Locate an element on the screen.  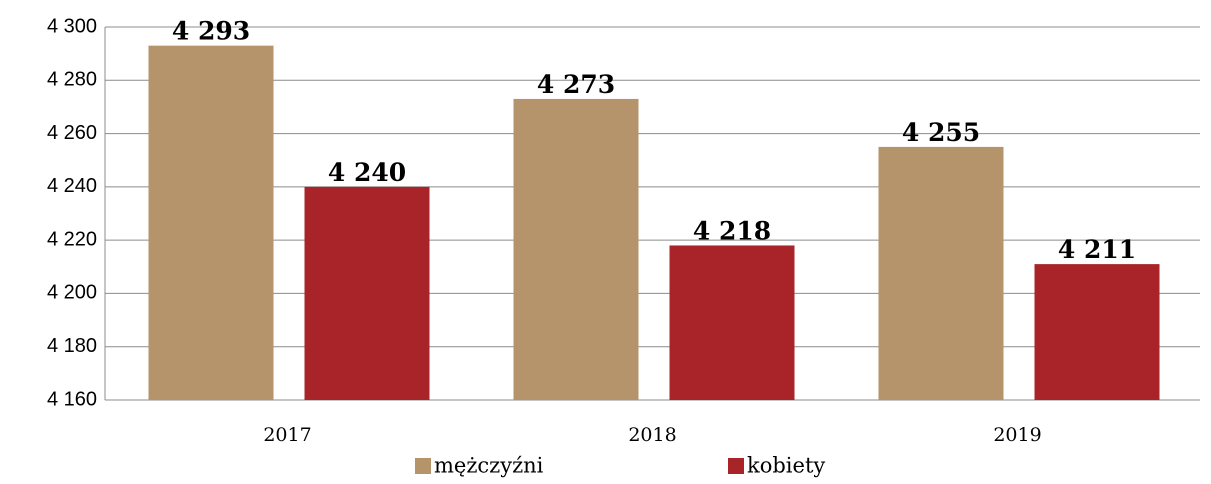
data-label: 4 240 is located at coordinates (367, 172).